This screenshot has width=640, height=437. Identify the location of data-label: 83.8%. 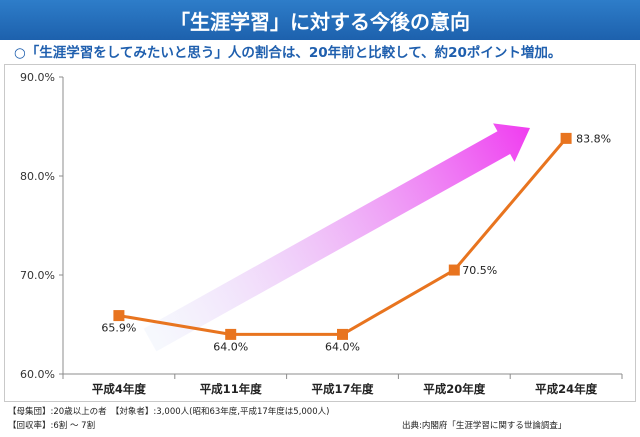
(593, 138).